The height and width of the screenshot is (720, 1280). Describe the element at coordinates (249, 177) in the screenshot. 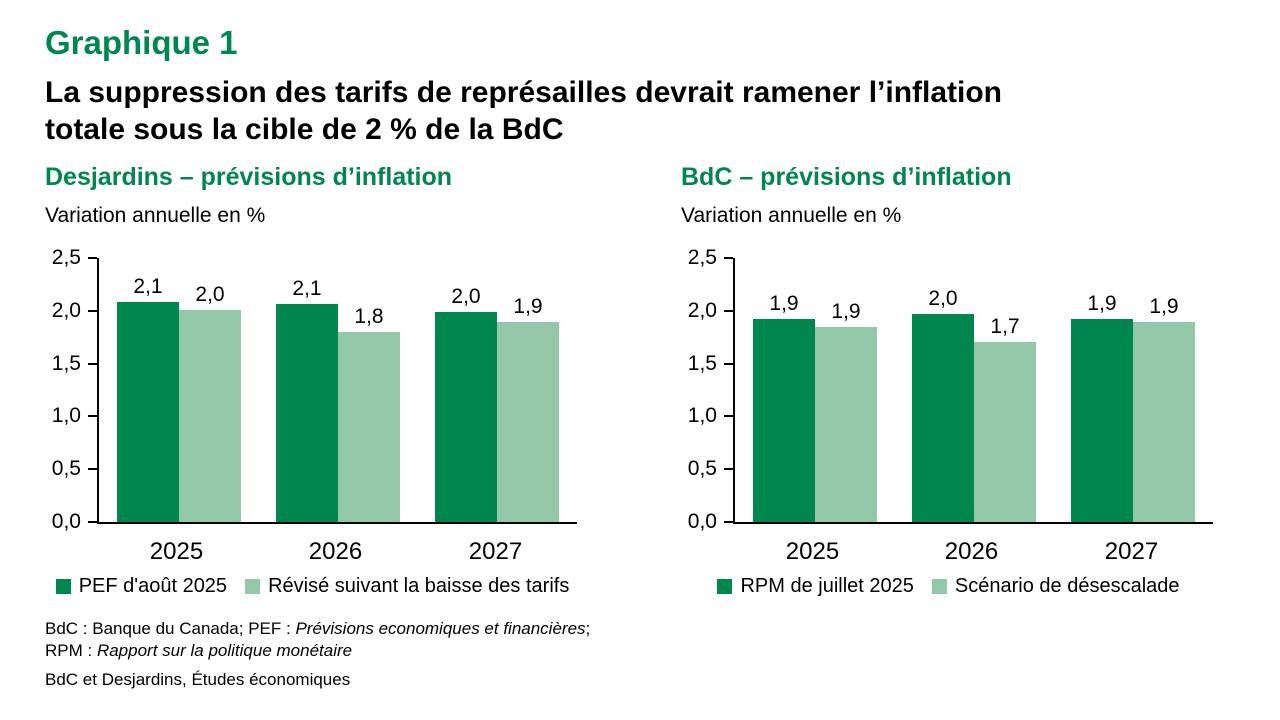

I see `panel-title-desjardins: Desjardins – prévisions d’inflation` at that location.